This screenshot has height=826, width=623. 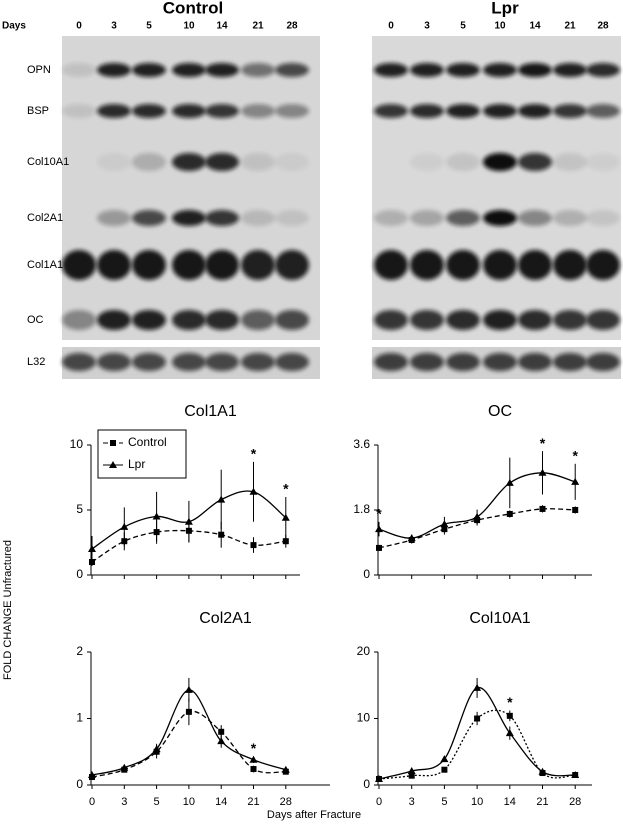 What do you see at coordinates (477, 802) in the screenshot?
I see `x-tick-label: 10` at bounding box center [477, 802].